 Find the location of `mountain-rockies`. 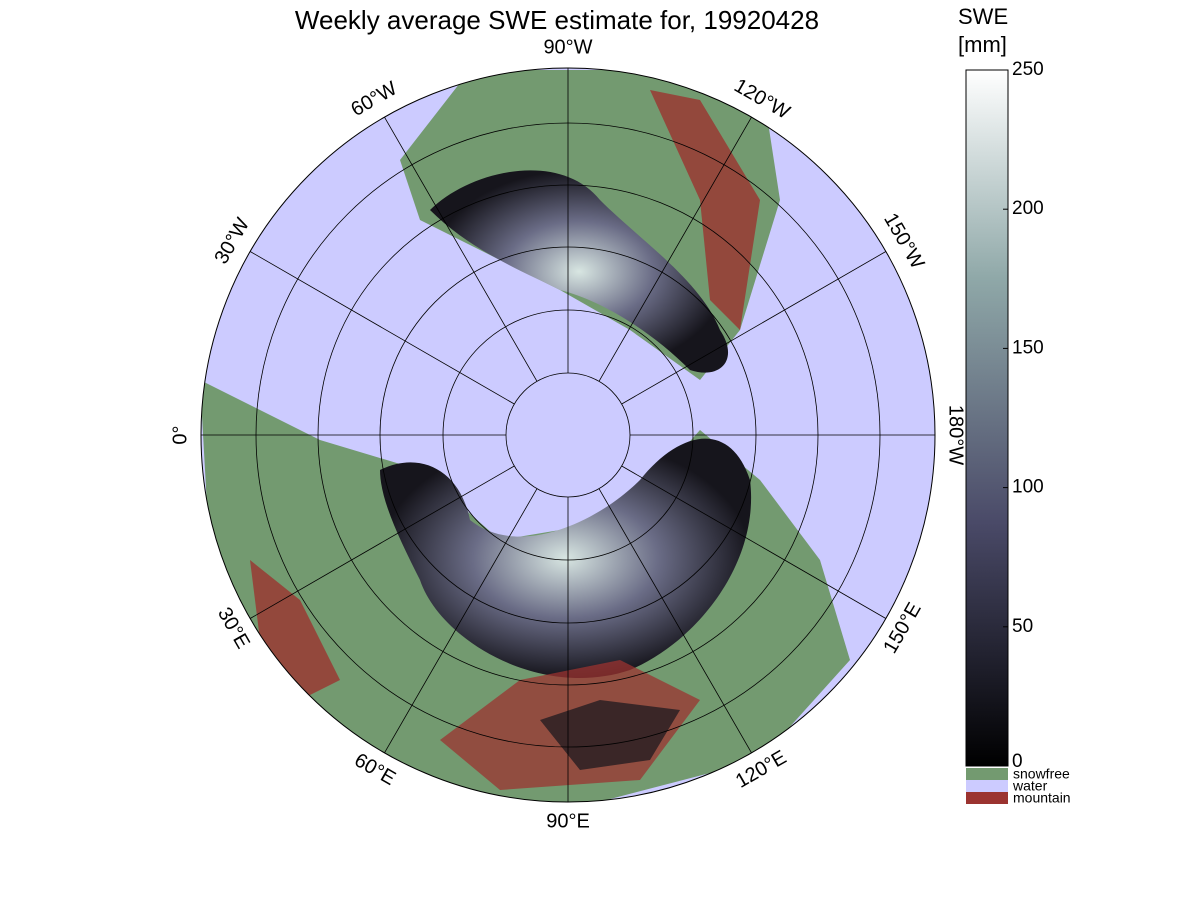

mountain-rockies is located at coordinates (705, 210).